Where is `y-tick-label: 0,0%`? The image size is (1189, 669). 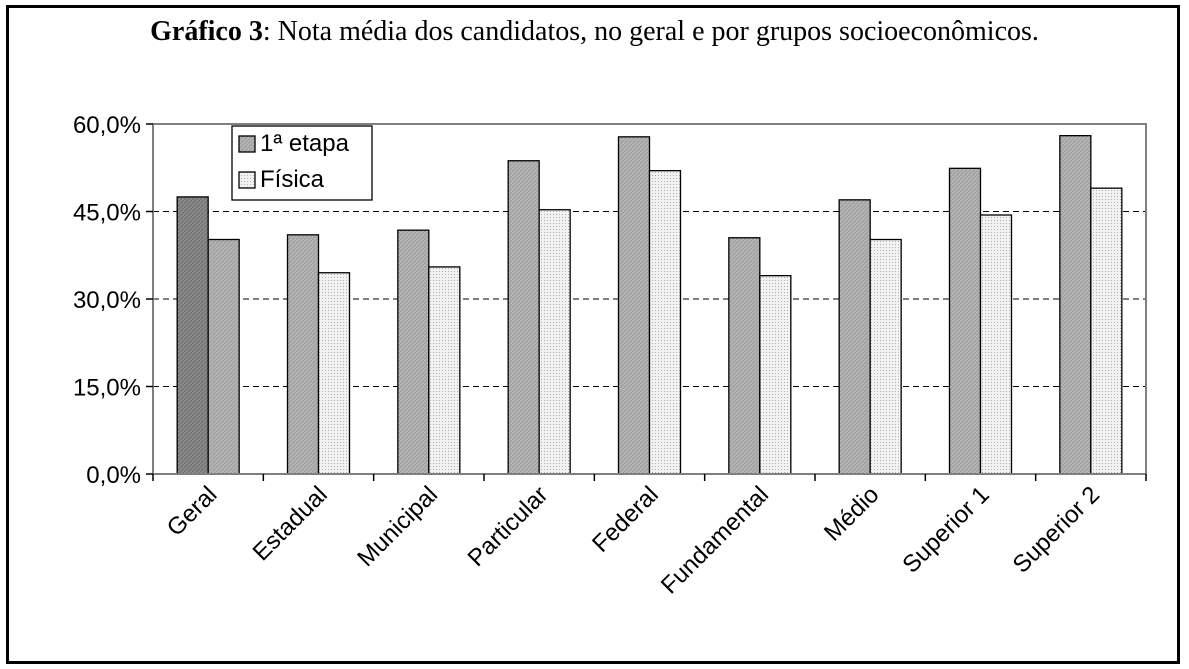 y-tick-label: 0,0% is located at coordinates (113, 475).